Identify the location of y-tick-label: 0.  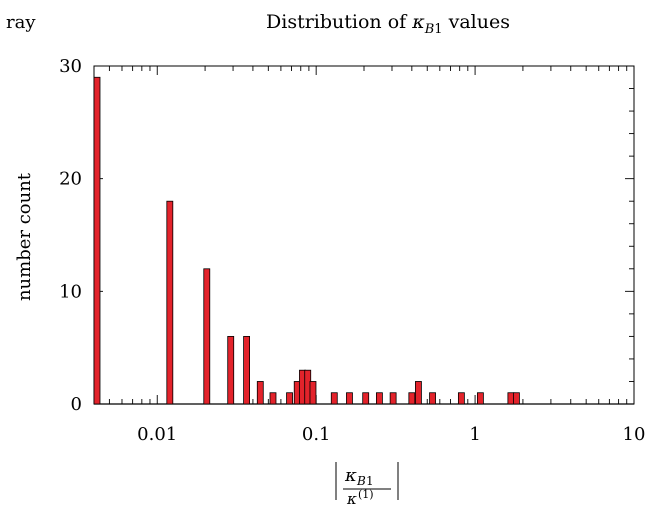
(76, 404).